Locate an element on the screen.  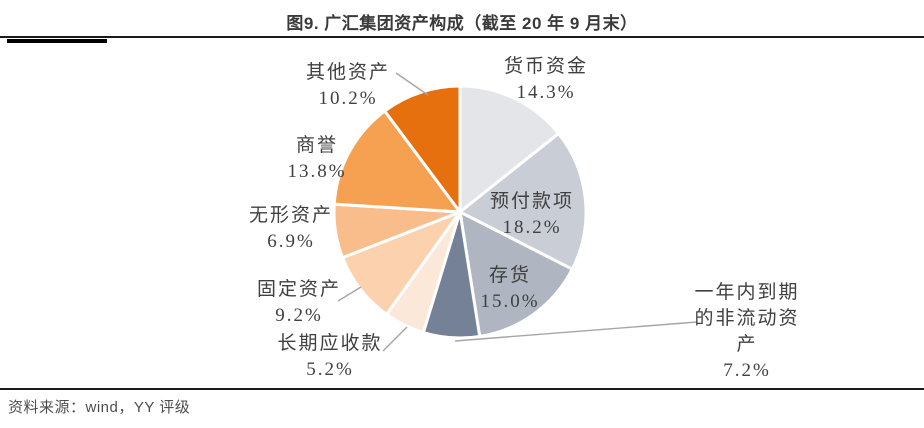
source-note: 资料来源：wind，YY 评级 is located at coordinates (99, 407).